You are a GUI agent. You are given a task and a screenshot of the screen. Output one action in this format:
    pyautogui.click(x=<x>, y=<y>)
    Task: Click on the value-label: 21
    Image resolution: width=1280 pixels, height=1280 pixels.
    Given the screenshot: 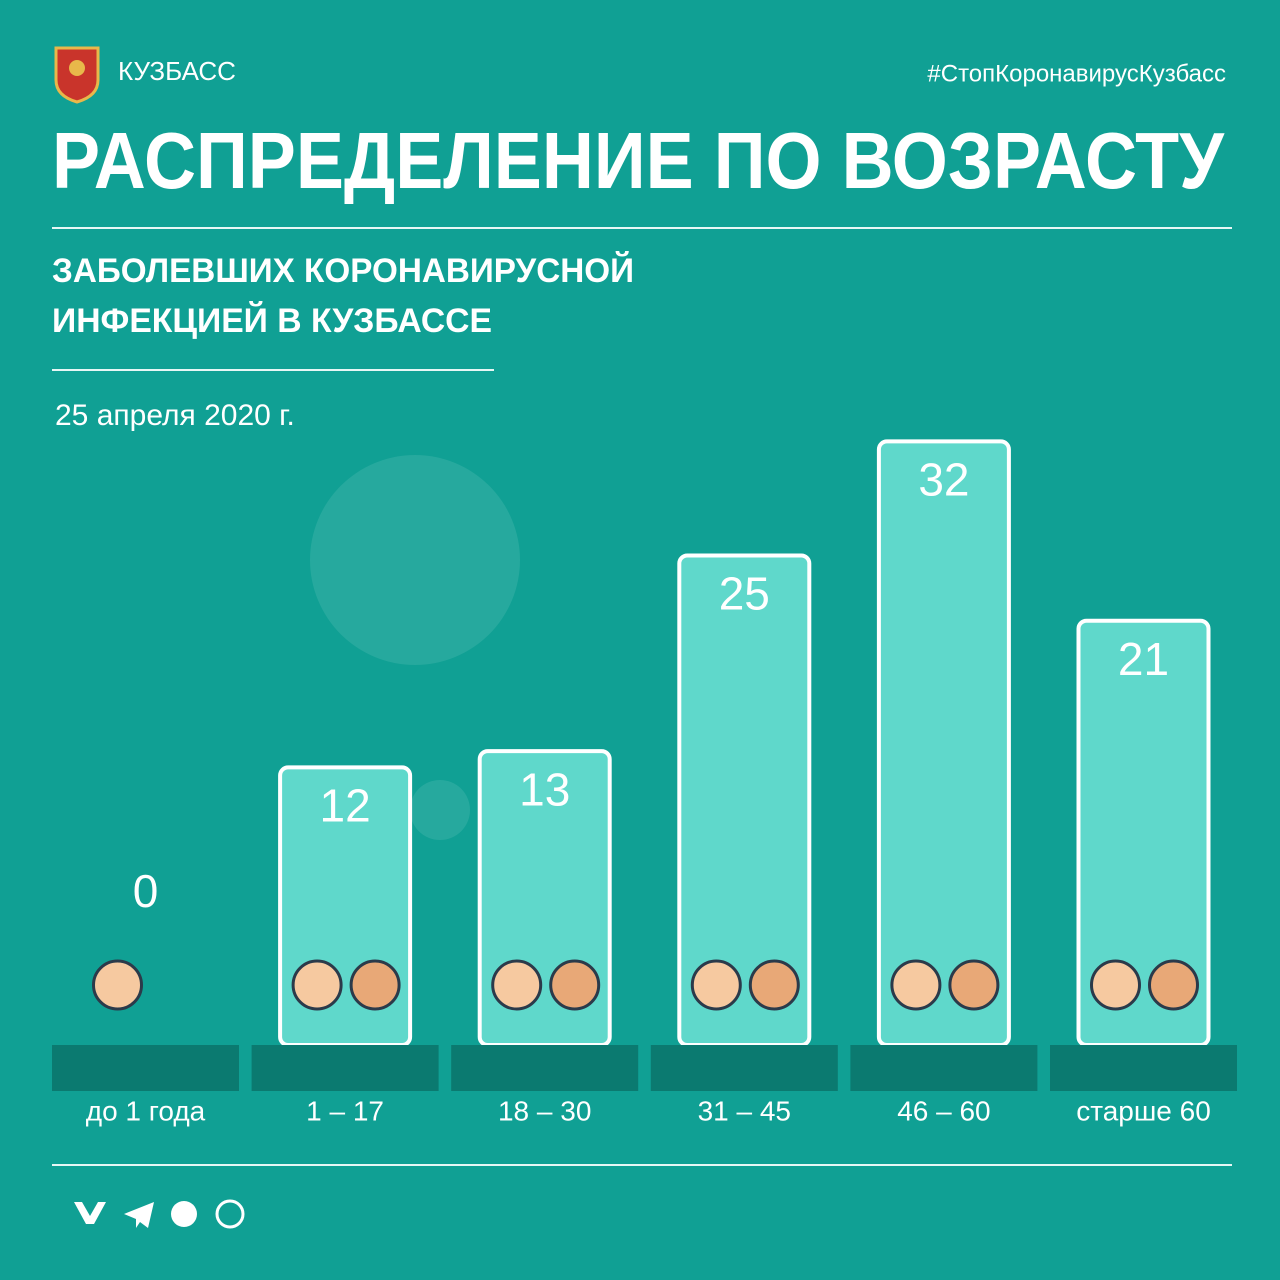 What is the action you would take?
    pyautogui.click(x=1143, y=659)
    